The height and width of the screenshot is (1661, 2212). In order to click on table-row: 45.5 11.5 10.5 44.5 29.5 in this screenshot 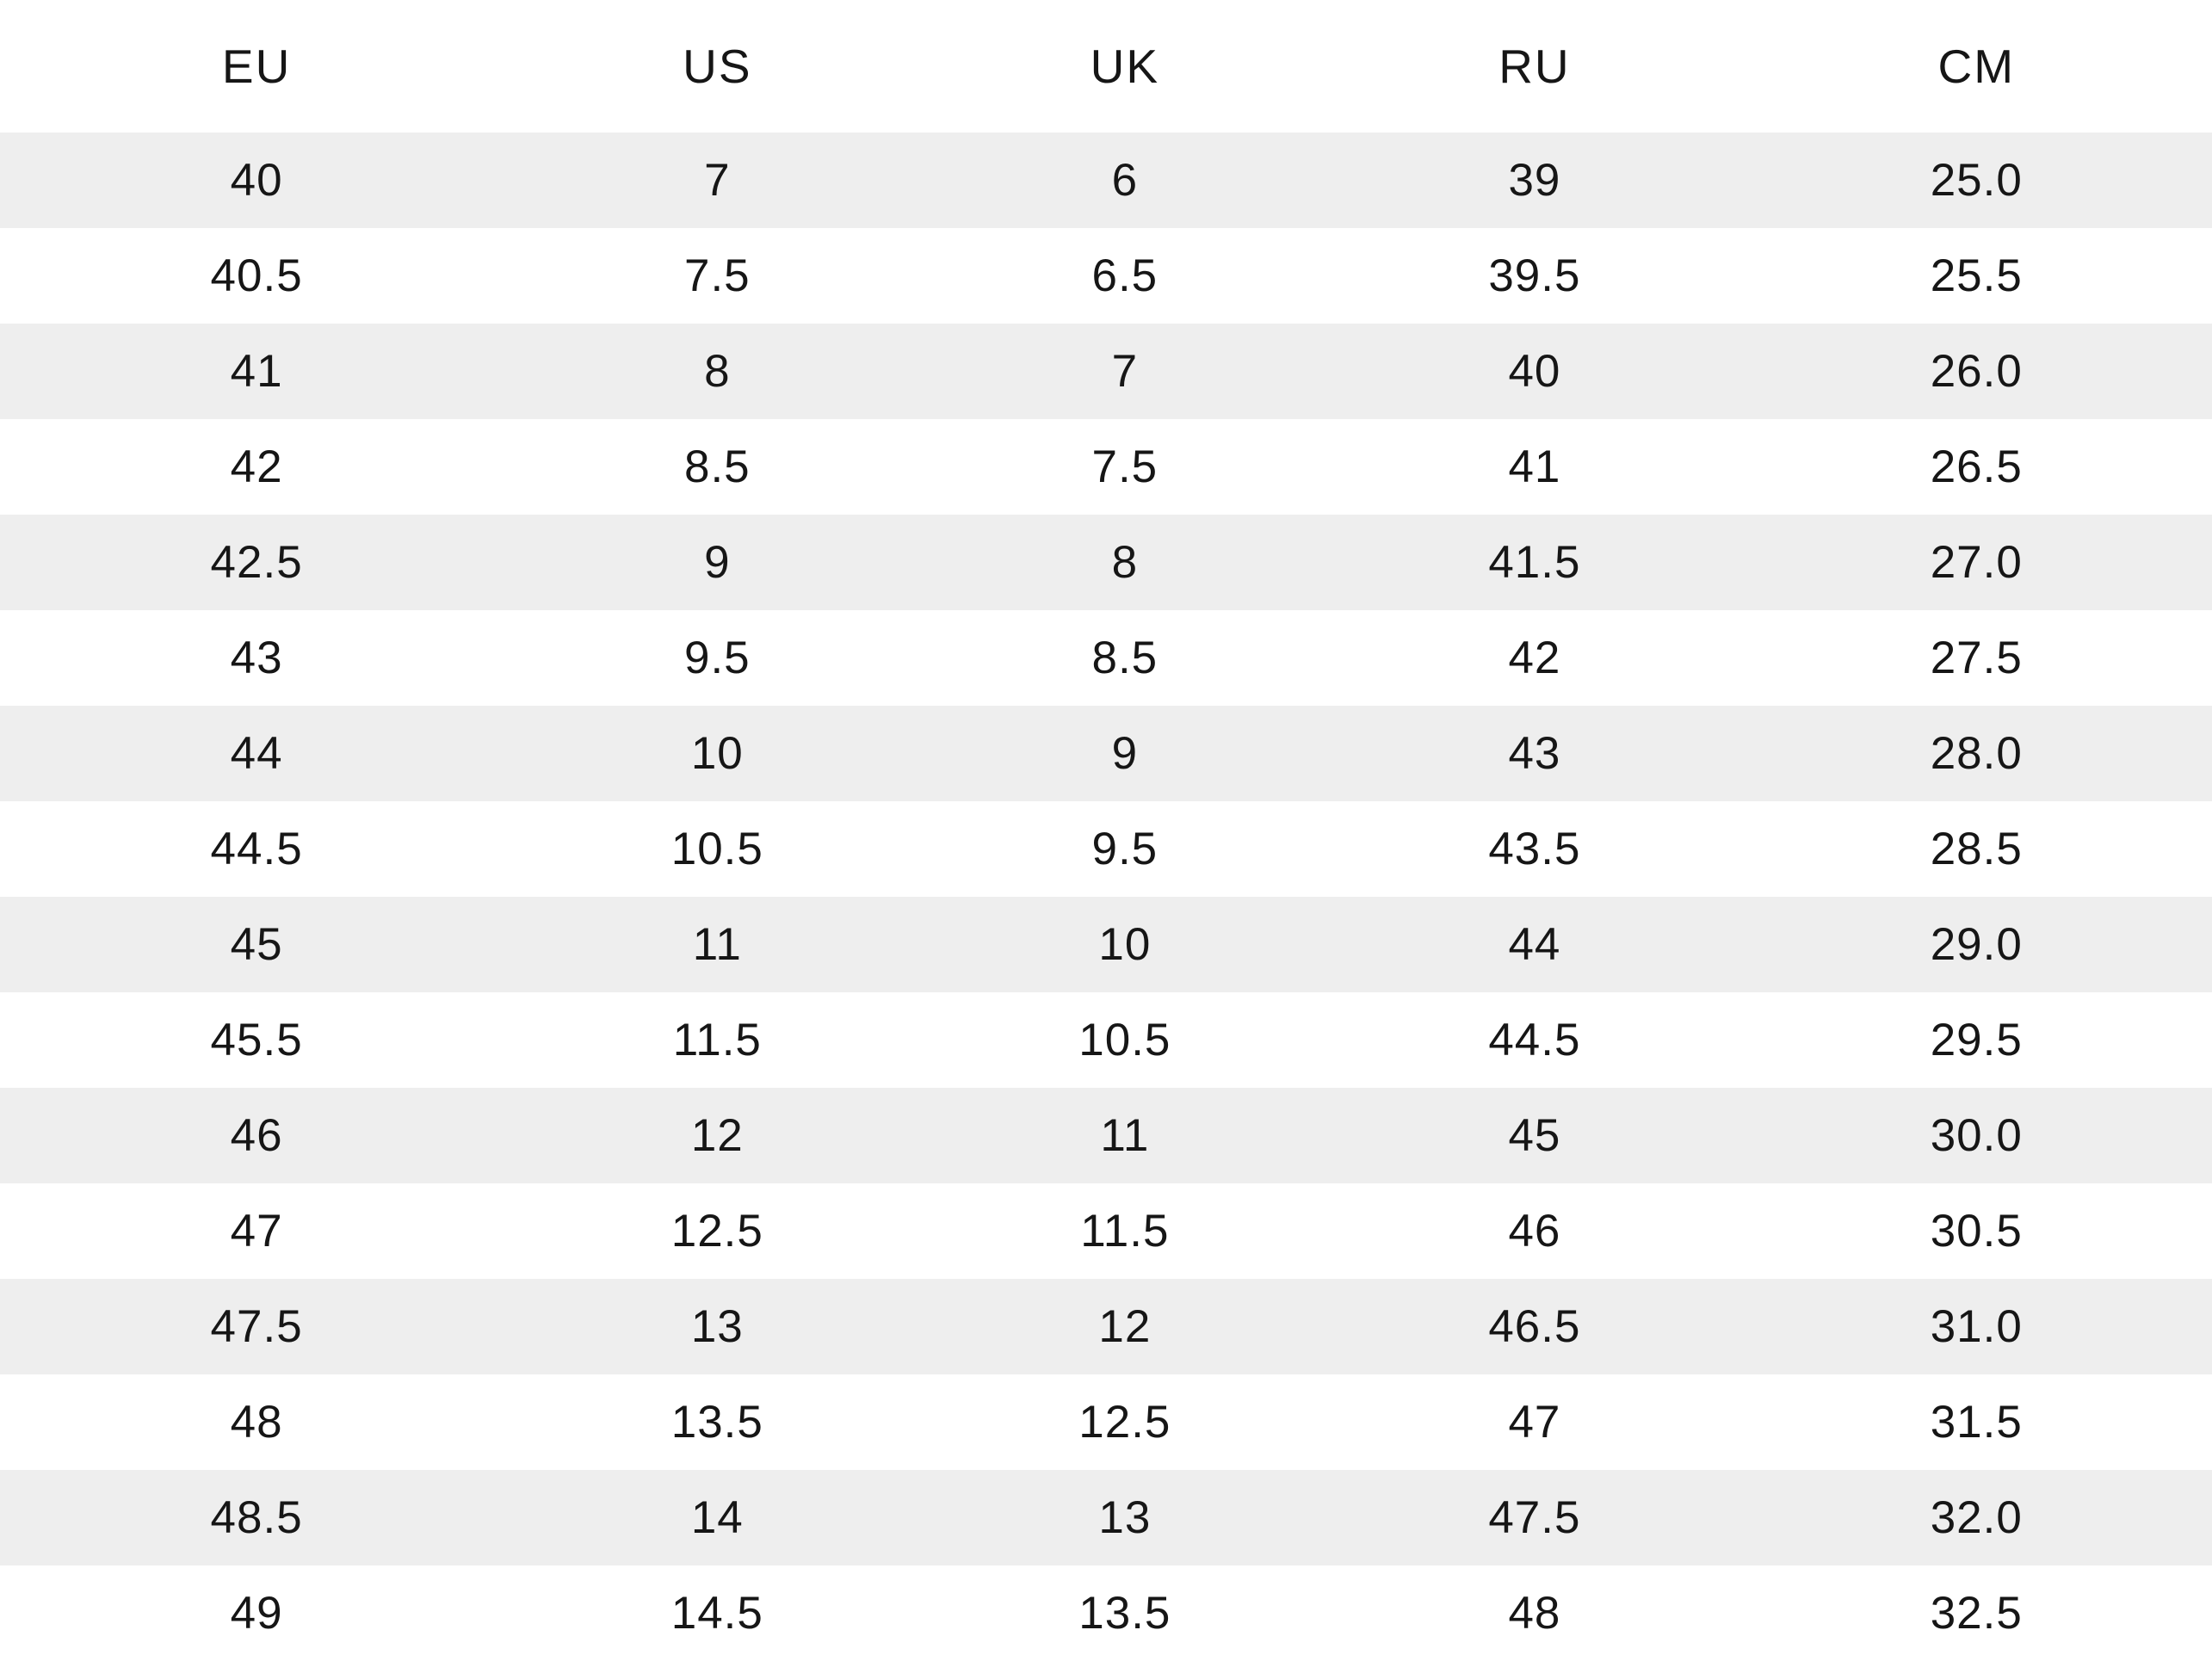, I will do `click(1106, 1040)`.